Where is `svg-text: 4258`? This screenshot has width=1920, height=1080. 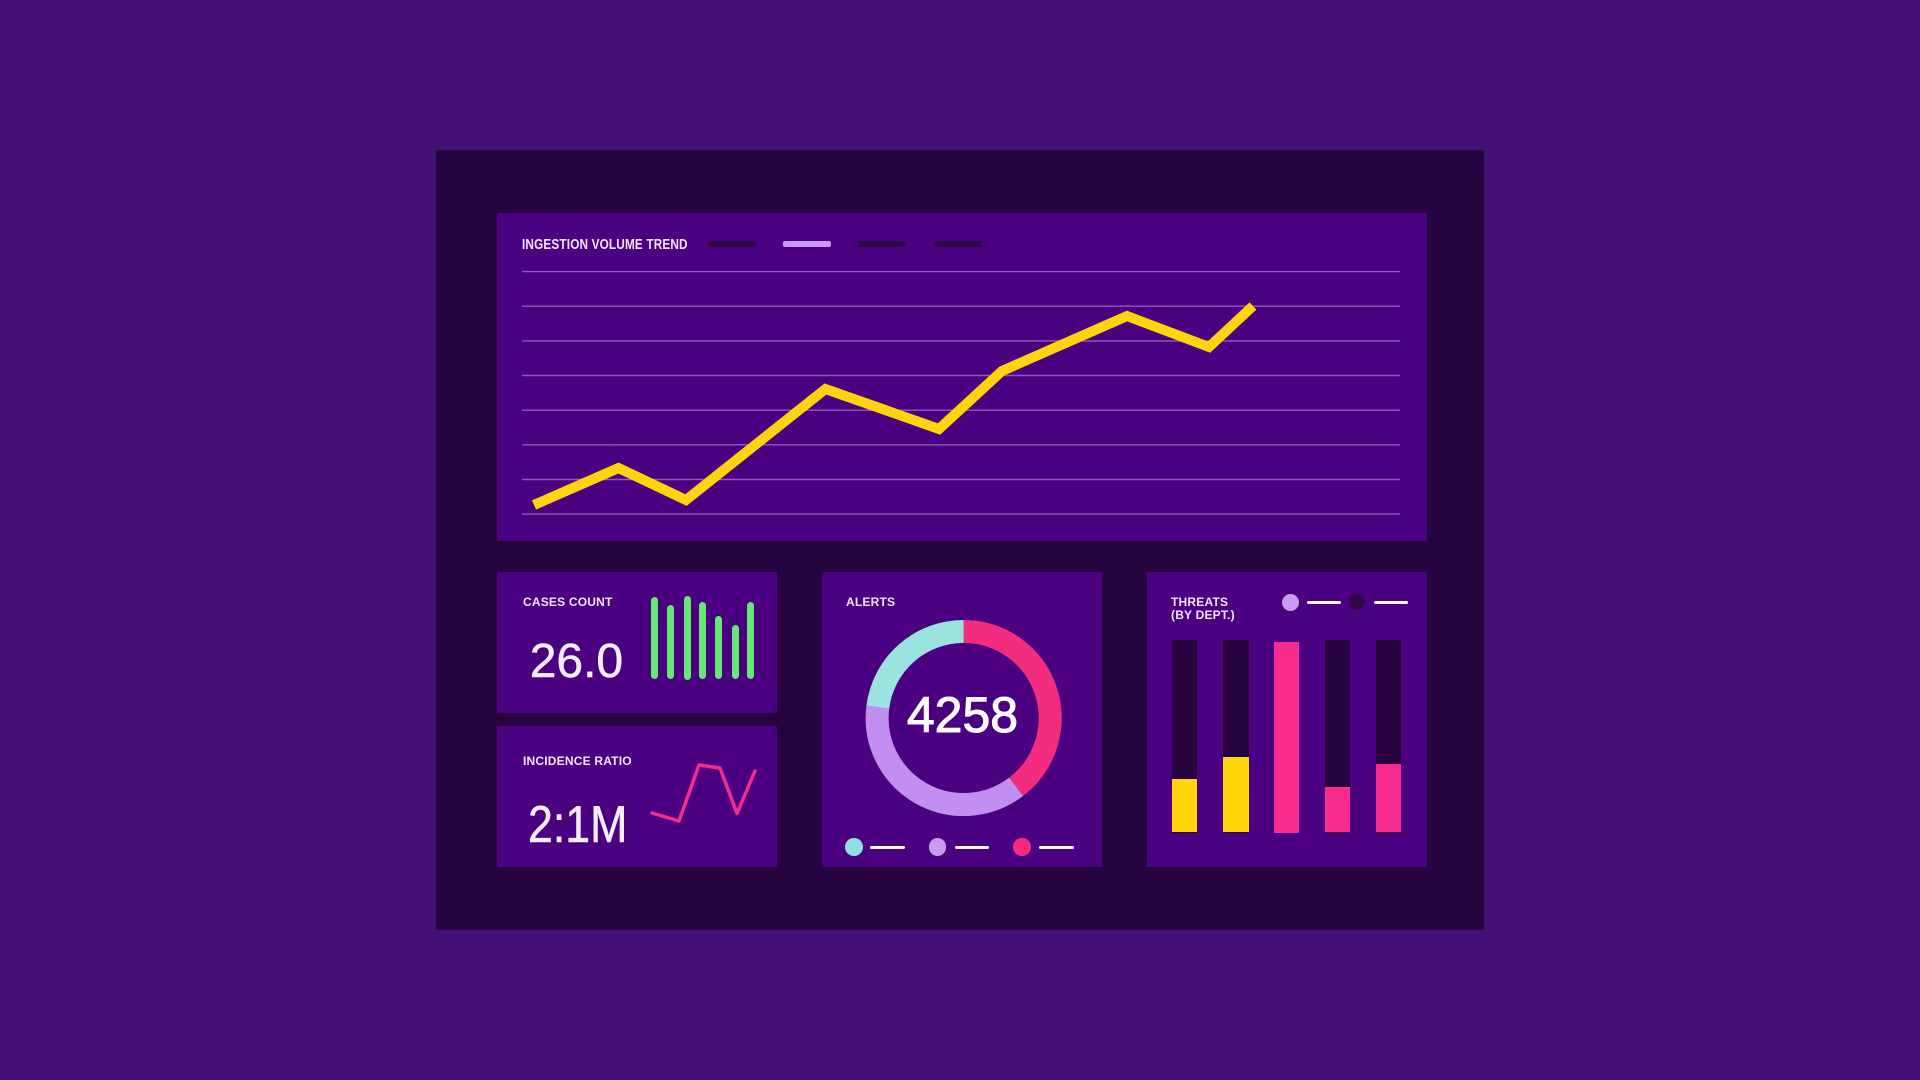
svg-text: 4258 is located at coordinates (962, 715).